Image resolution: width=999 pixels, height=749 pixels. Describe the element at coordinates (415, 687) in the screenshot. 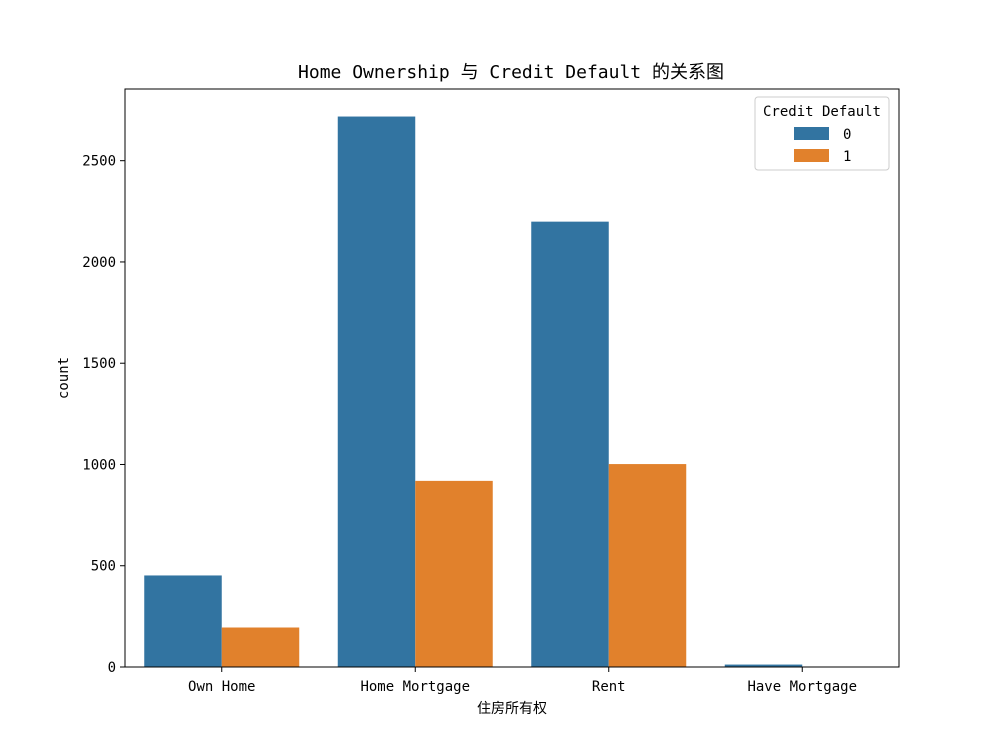

I see `x-tick-label-home-mortgage: Home Mortgage` at that location.